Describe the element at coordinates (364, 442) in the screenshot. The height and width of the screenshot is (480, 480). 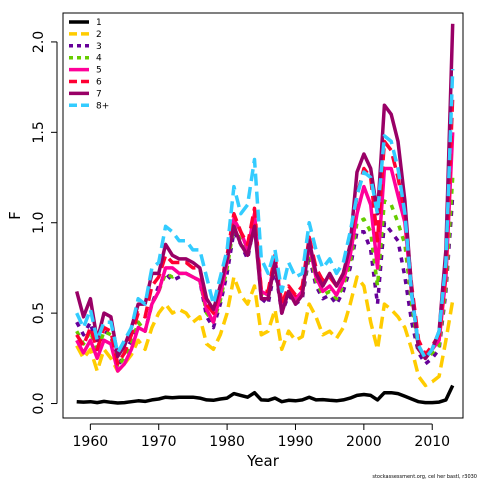
I see `x-tick-label: 2000` at that location.